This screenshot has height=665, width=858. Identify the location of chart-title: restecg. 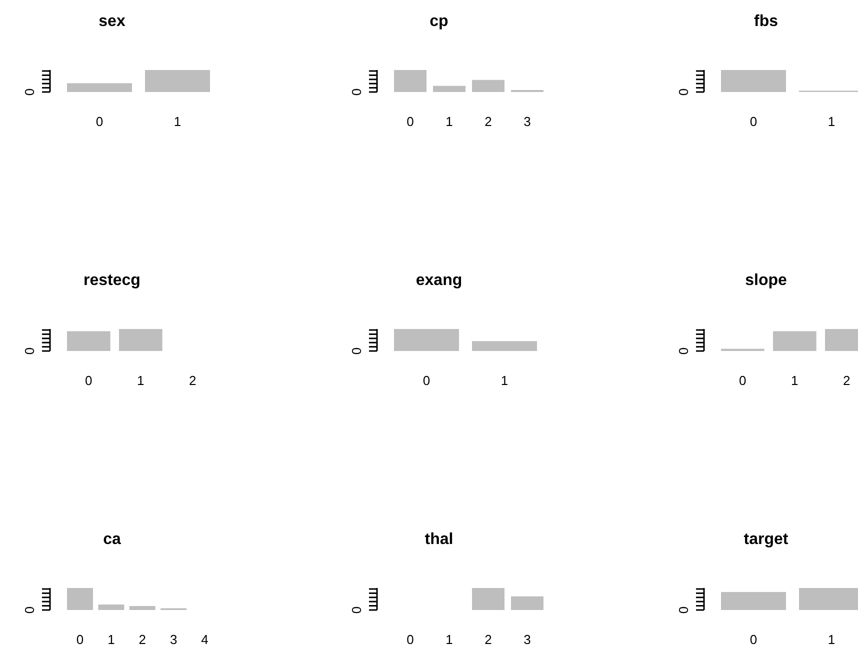
(112, 280).